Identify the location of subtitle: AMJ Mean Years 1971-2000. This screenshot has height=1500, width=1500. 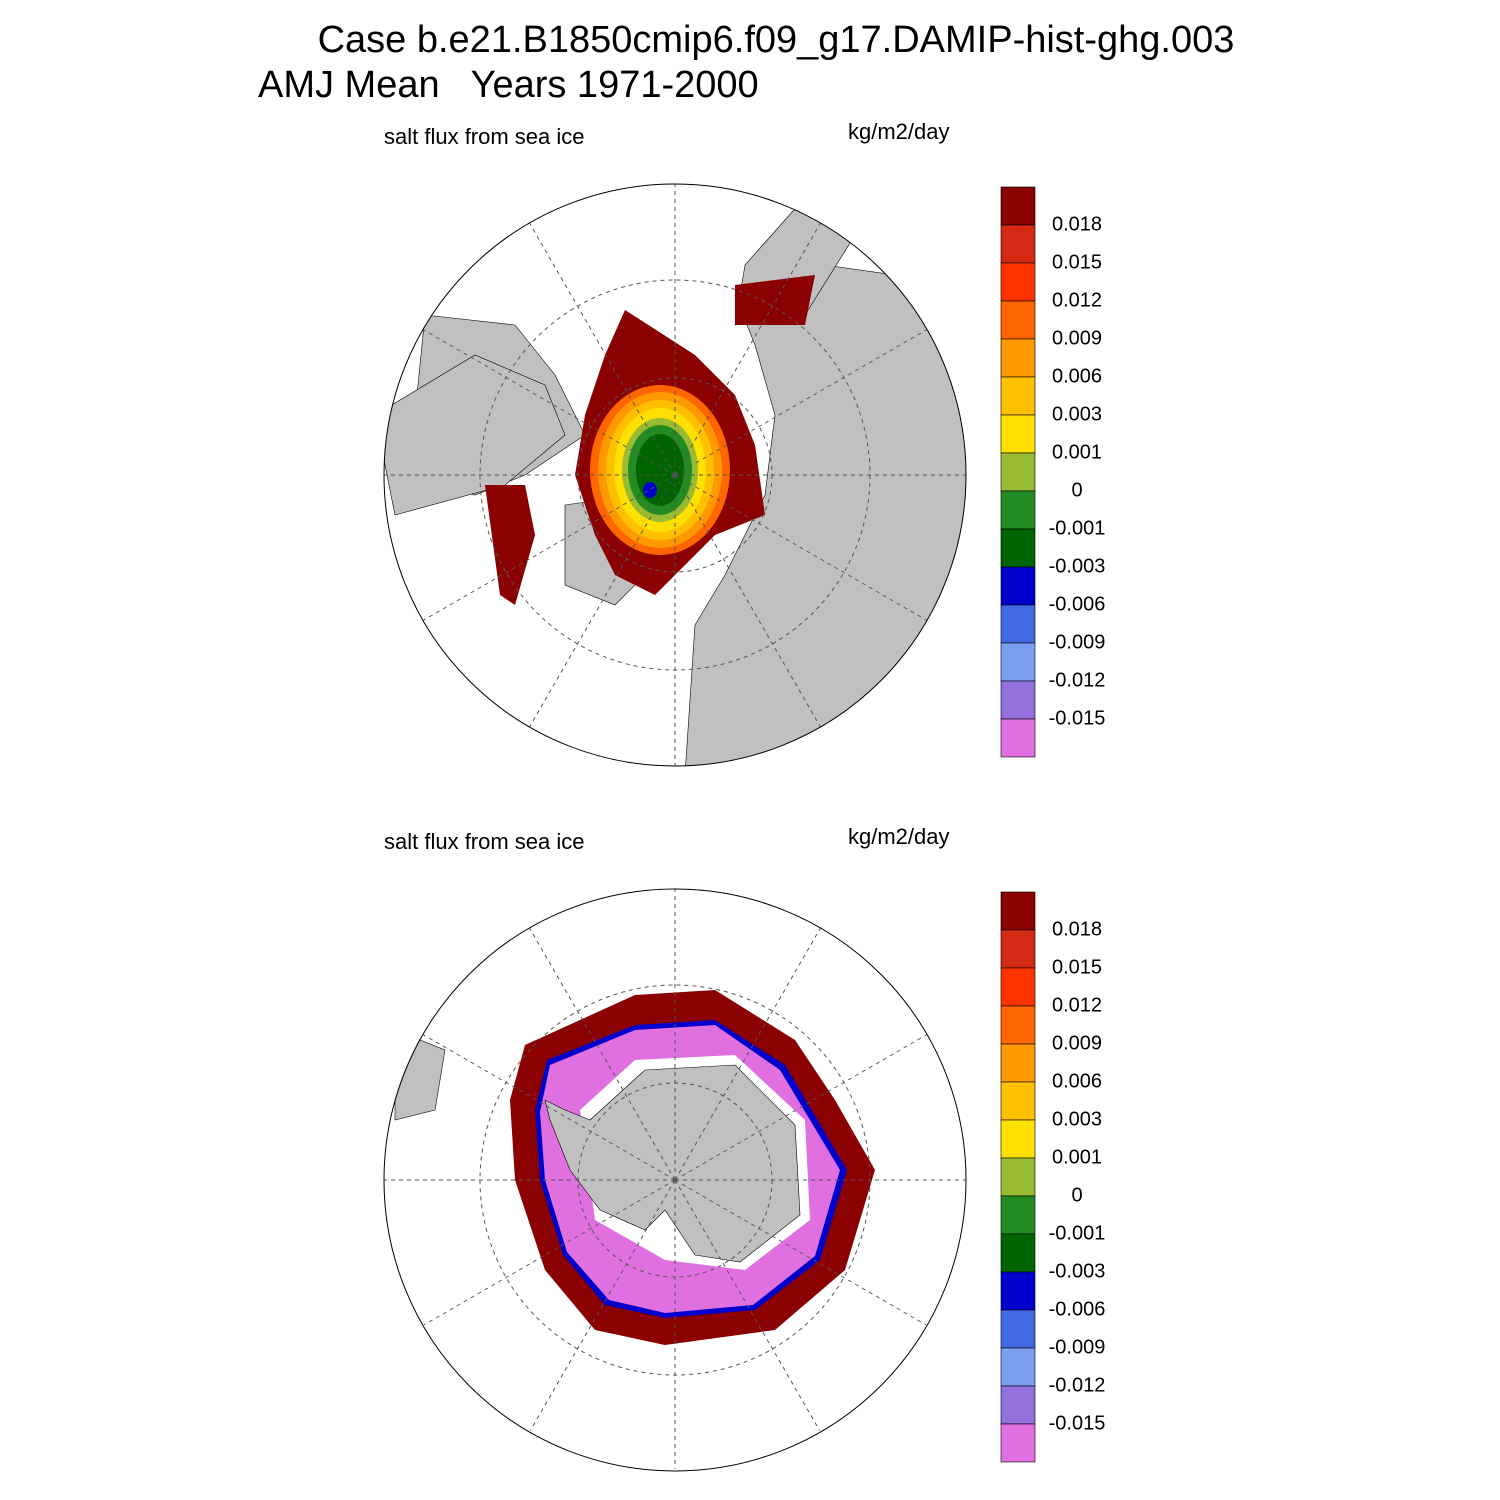
(508, 85).